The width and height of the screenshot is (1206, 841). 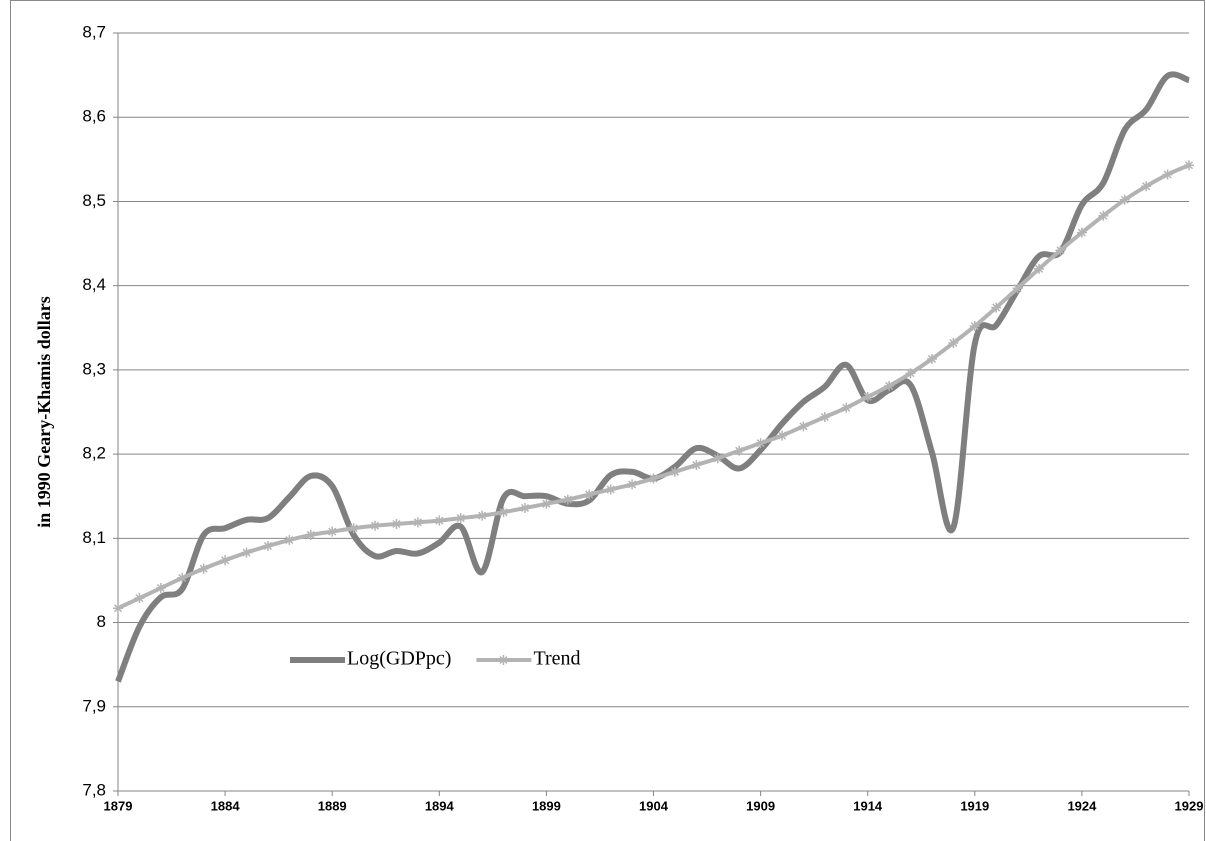 I want to click on x-tick-label: 1929, so click(x=1189, y=805).